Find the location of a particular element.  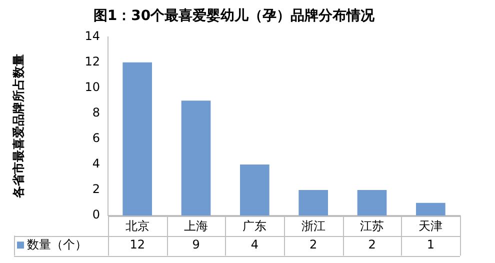

chart-title: 图1：30个最喜爱婴幼儿（孕）品牌分布情况 is located at coordinates (234, 15).